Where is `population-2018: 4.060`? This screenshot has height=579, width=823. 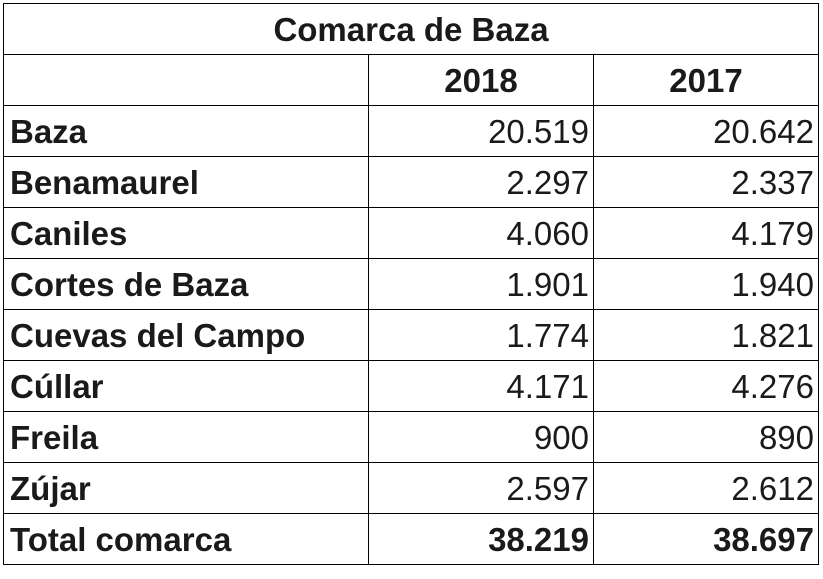
population-2018: 4.060 is located at coordinates (481, 233).